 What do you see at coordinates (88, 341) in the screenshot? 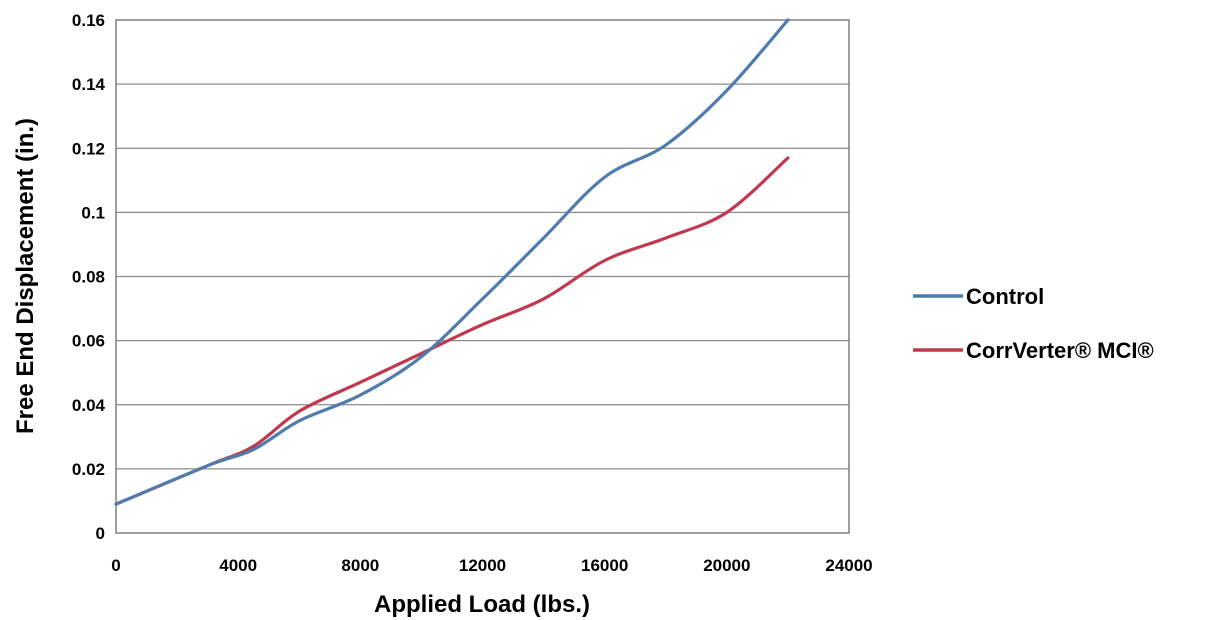
I see `y-tick-label: 0.06` at bounding box center [88, 341].